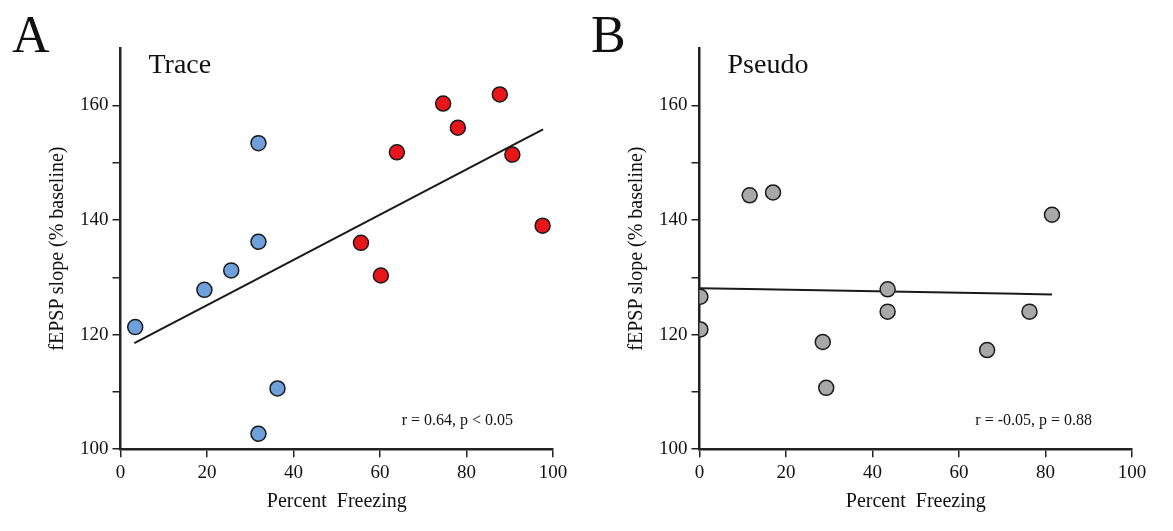 The height and width of the screenshot is (531, 1173). Describe the element at coordinates (457, 420) in the screenshot. I see `annotation: r = 0.64, p < 0.05` at that location.